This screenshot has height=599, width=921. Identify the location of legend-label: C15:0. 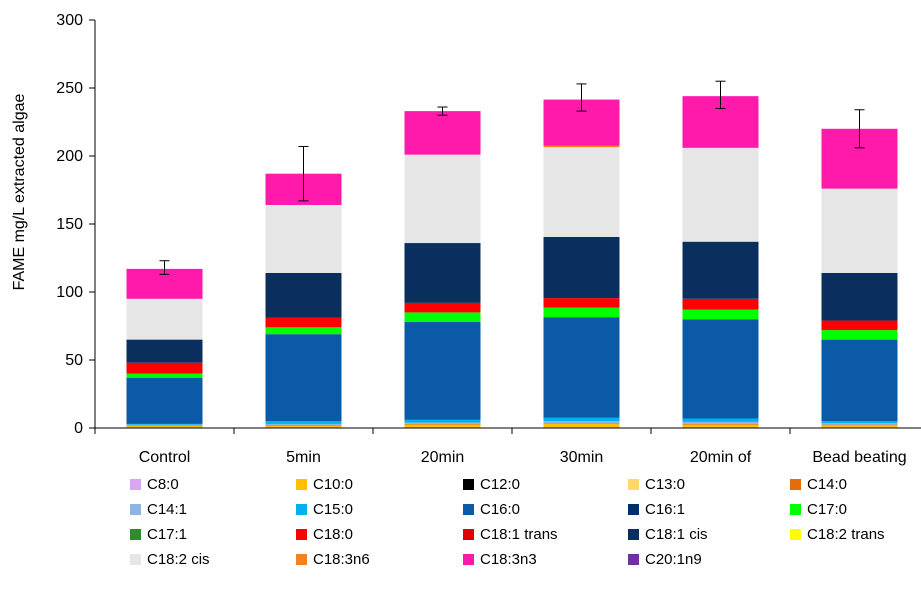
(333, 509).